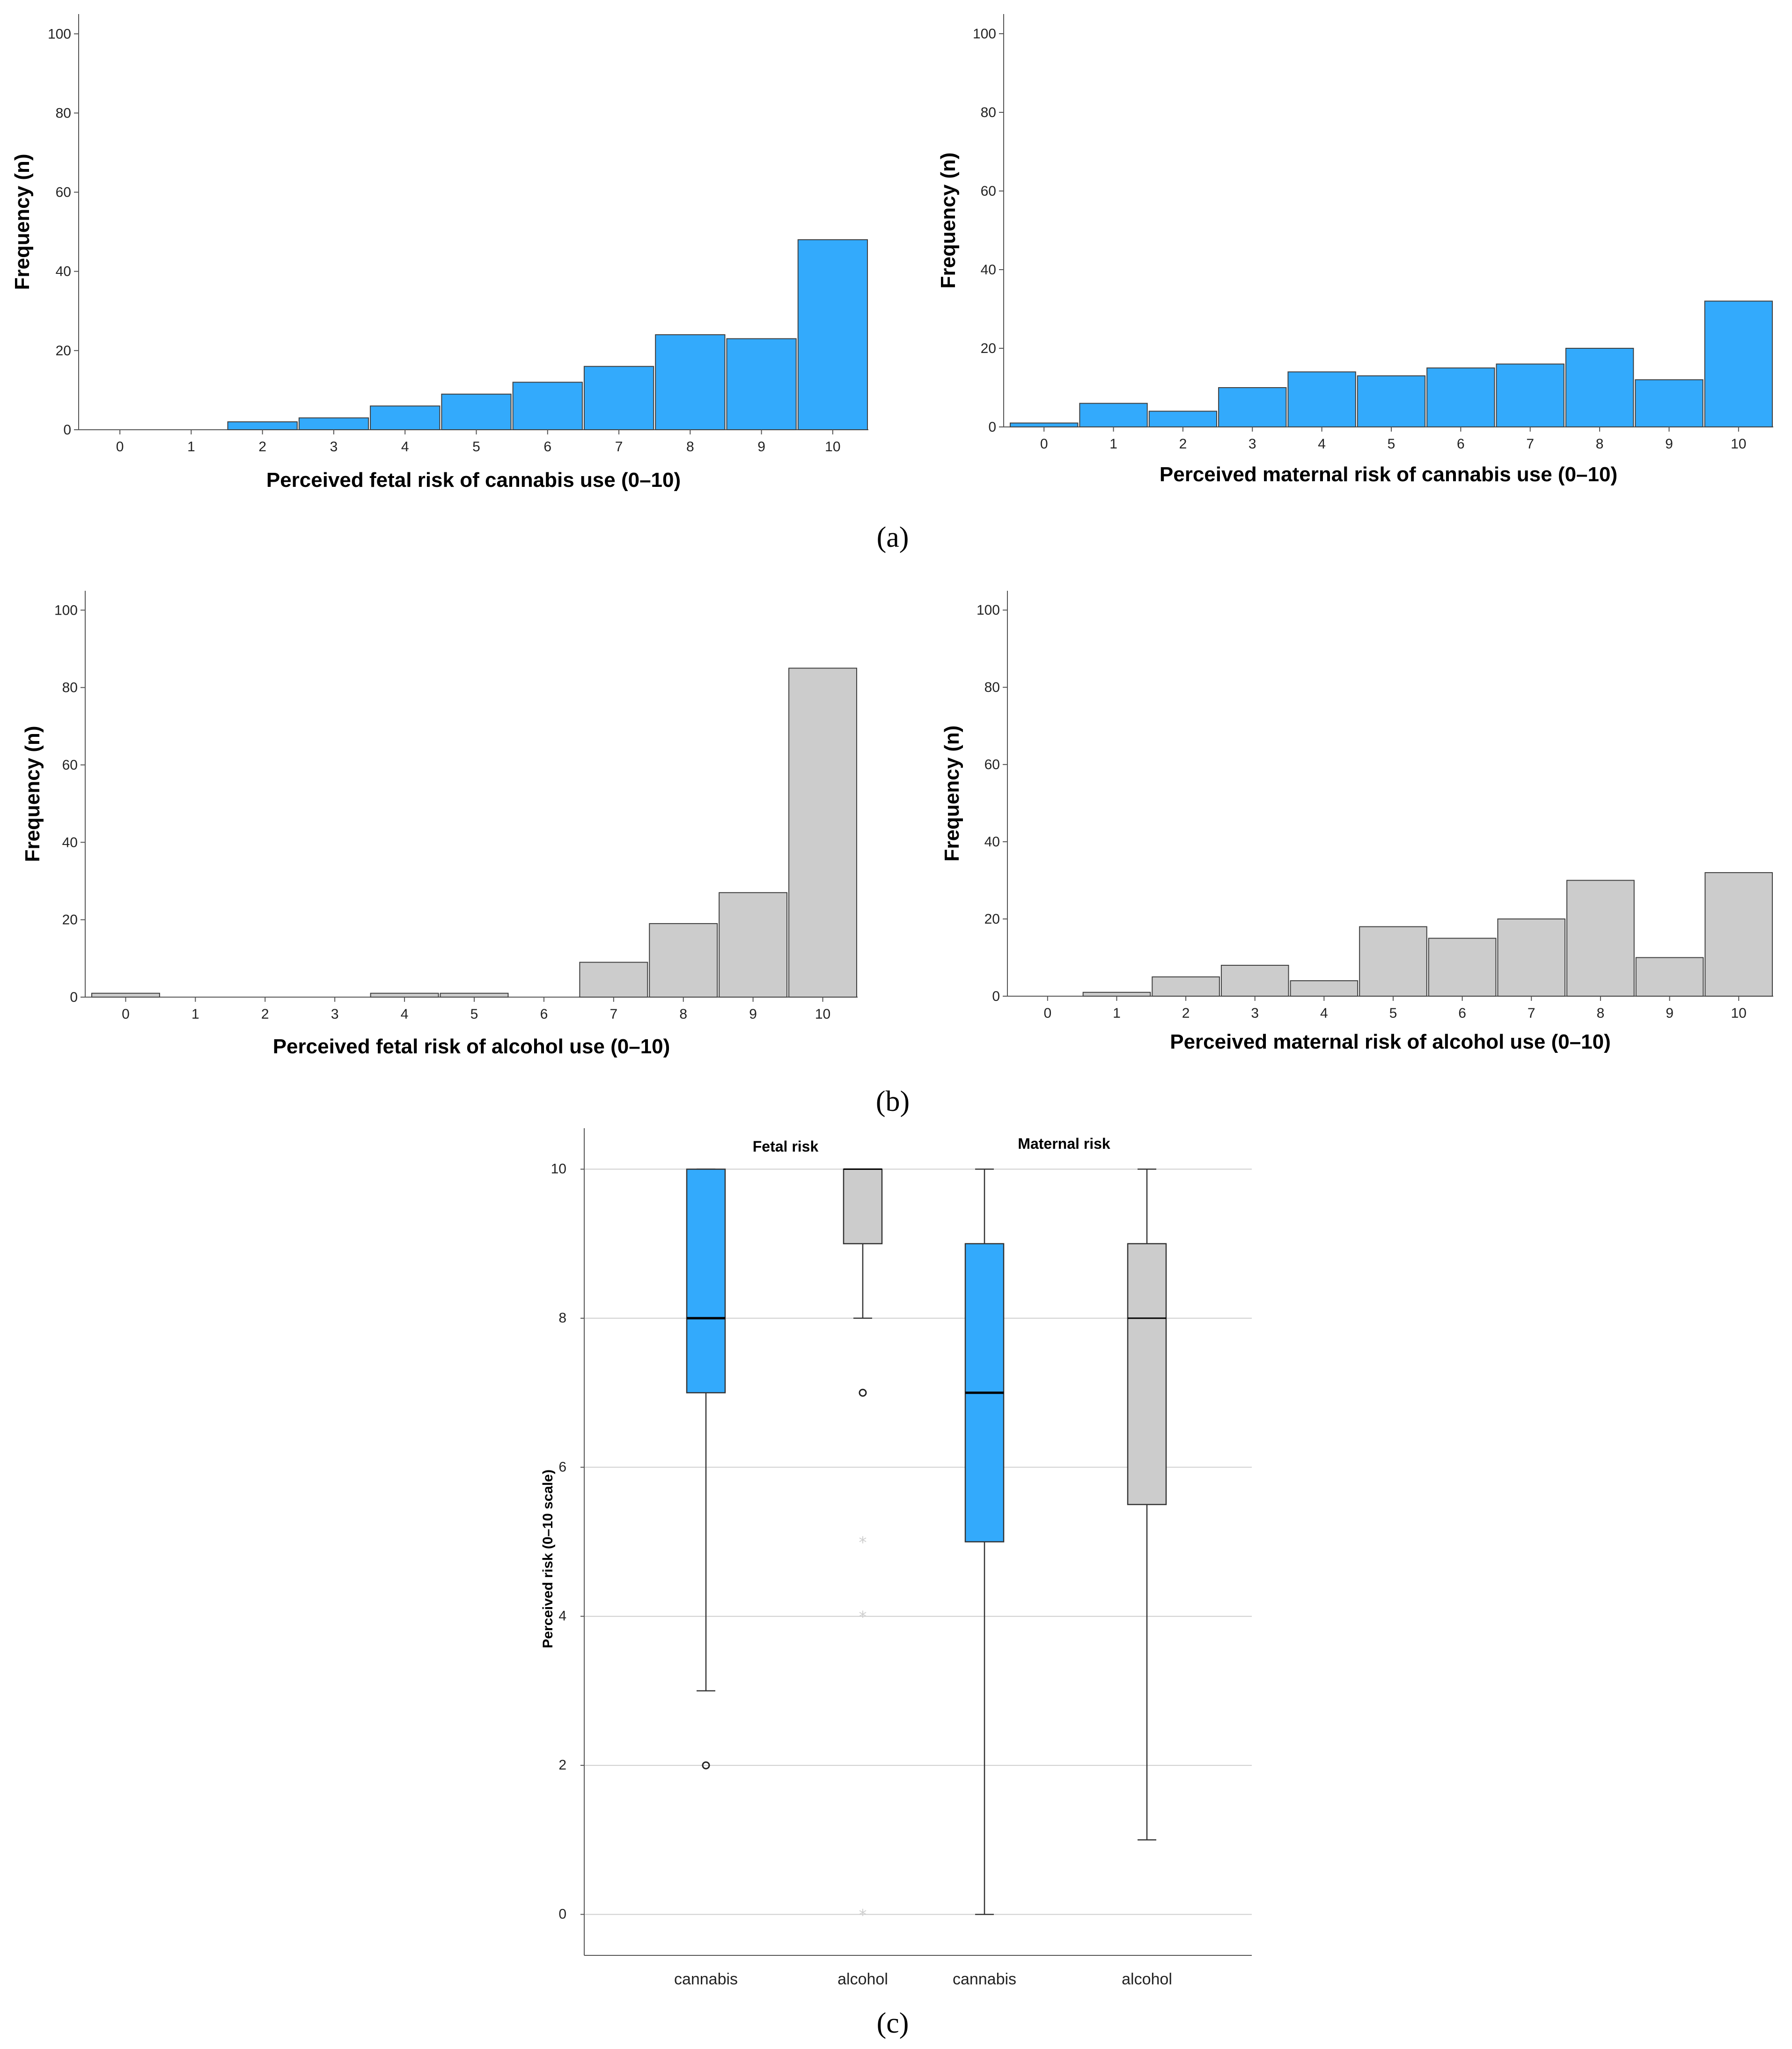 The image size is (1792, 2049). Describe the element at coordinates (893, 1101) in the screenshot. I see `panel-label-b: (b)` at that location.